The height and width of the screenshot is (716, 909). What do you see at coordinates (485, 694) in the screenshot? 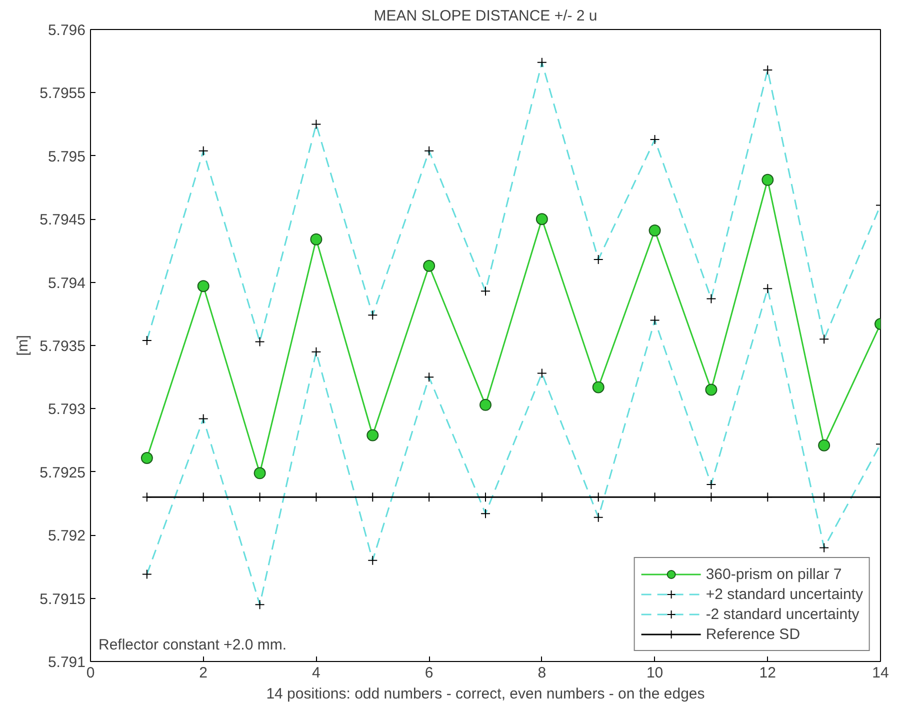
I see `x-axis-title: 14 positions: odd numbers - correct, even numbers - on the edges` at bounding box center [485, 694].